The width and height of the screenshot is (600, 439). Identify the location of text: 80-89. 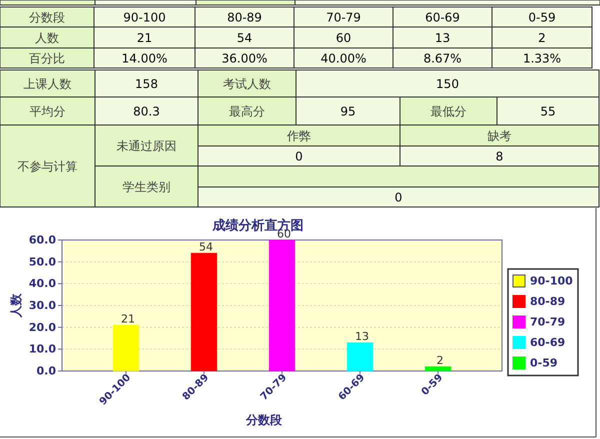
(244, 17).